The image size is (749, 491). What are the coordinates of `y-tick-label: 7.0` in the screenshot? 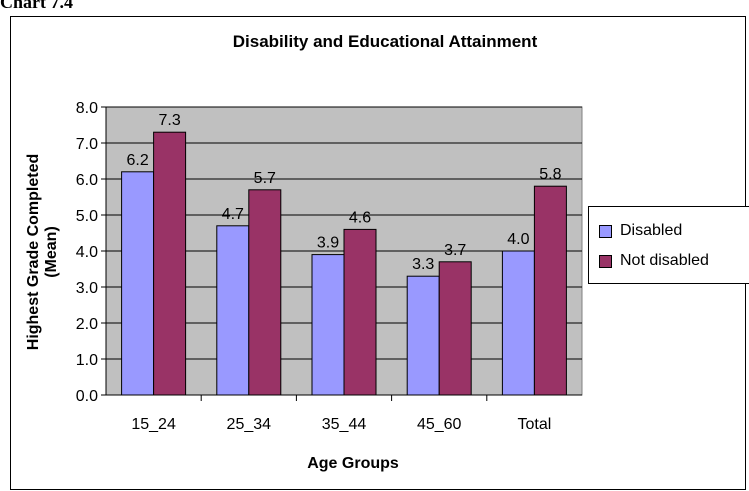 It's located at (87, 144).